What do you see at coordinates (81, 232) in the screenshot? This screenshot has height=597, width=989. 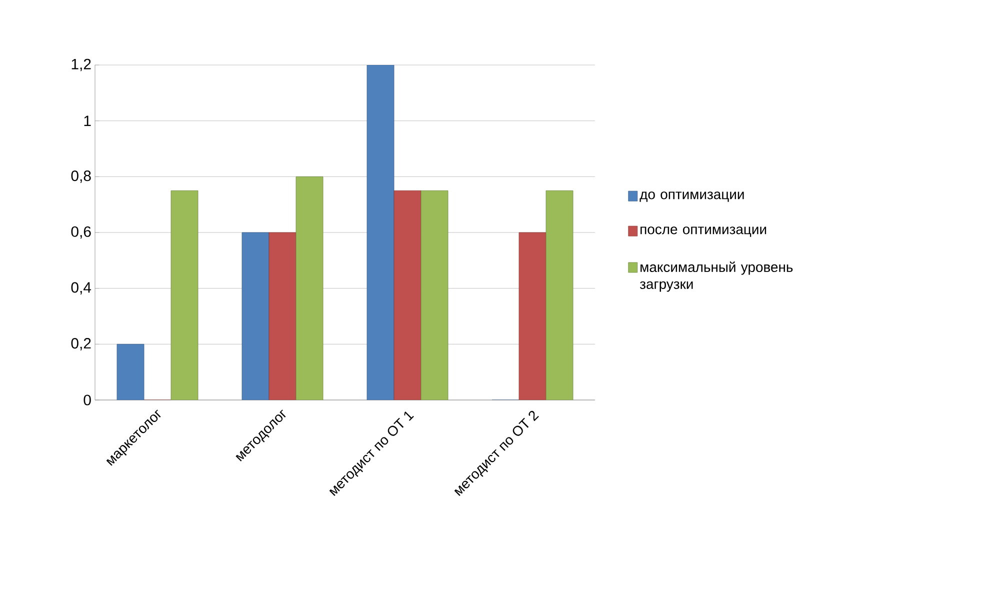 I see `y-tick-label: 0,6` at bounding box center [81, 232].